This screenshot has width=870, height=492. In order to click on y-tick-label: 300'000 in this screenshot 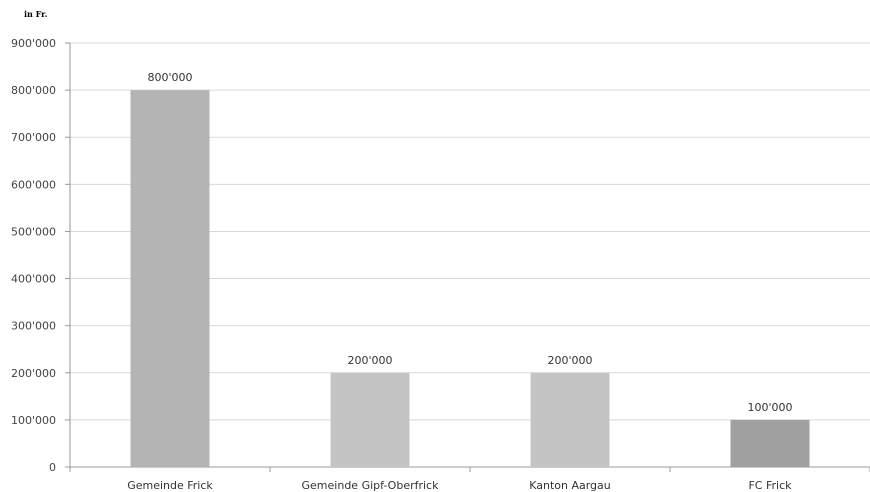, I will do `click(33, 326)`.